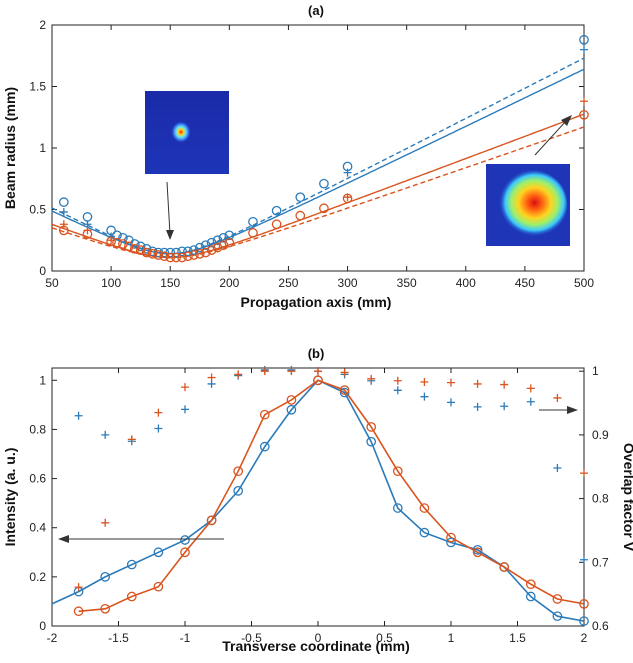 This screenshot has width=633, height=663. What do you see at coordinates (348, 283) in the screenshot?
I see `x-tick-label: 300` at bounding box center [348, 283].